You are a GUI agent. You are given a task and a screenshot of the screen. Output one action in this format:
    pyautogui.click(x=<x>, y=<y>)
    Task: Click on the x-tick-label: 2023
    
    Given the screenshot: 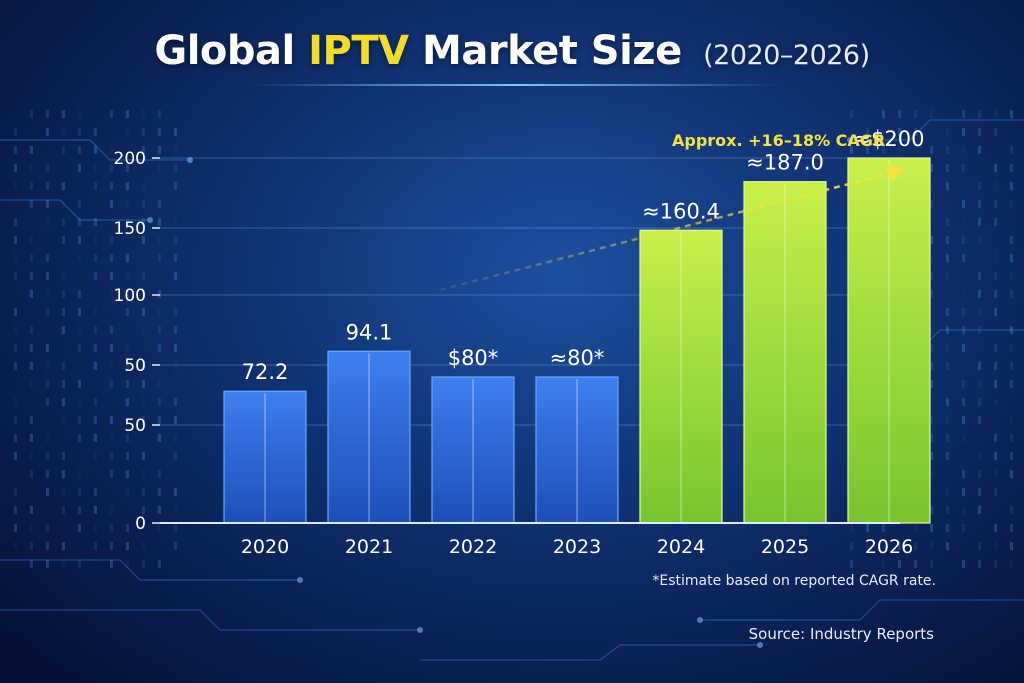 What is the action you would take?
    pyautogui.click(x=577, y=547)
    